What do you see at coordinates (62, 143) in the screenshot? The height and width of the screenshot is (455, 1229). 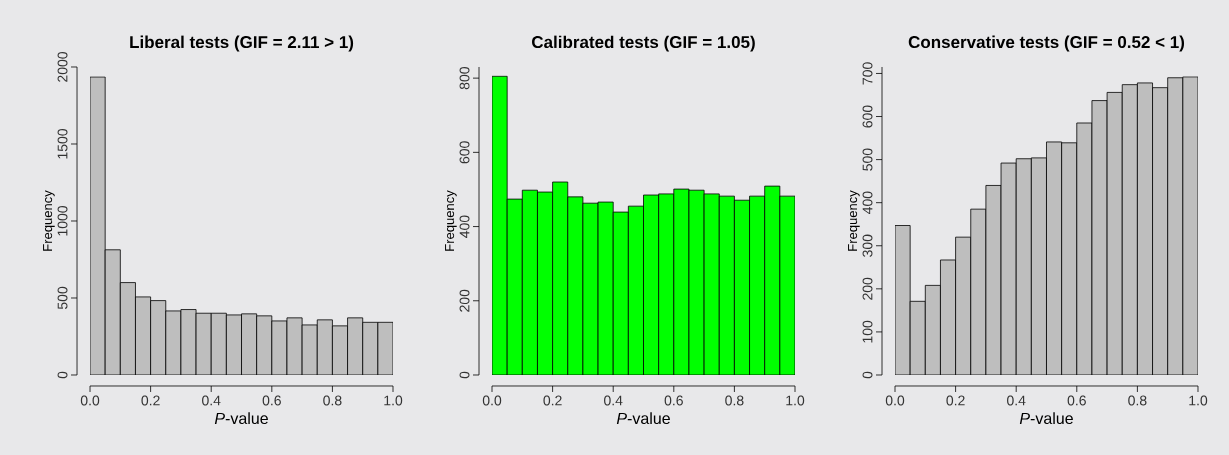 I see `y-tick-label: 1500` at bounding box center [62, 143].